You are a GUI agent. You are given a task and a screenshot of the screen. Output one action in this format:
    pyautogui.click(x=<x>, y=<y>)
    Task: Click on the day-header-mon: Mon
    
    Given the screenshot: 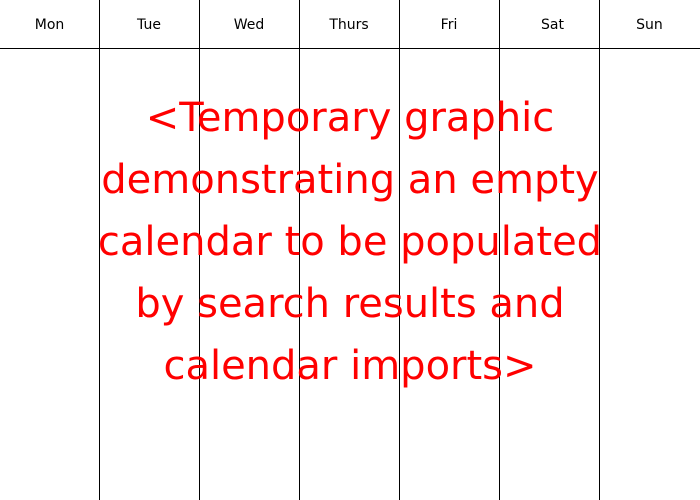 What is the action you would take?
    pyautogui.click(x=49, y=25)
    